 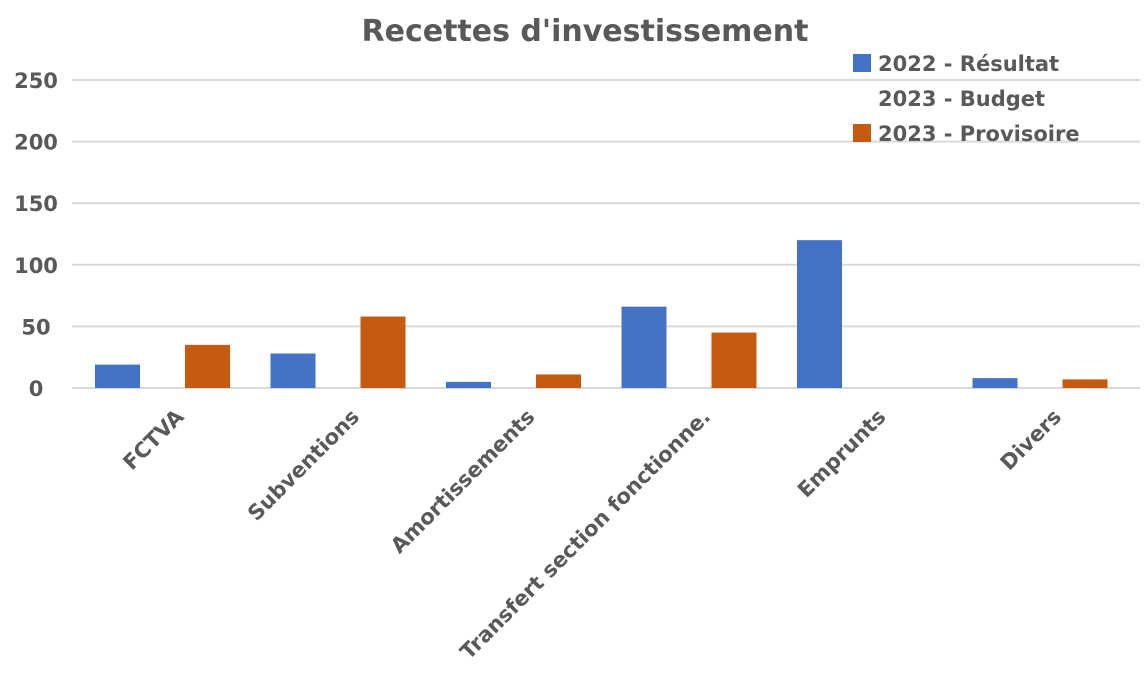 What do you see at coordinates (35, 327) in the screenshot?
I see `y-tick-label: 50` at bounding box center [35, 327].